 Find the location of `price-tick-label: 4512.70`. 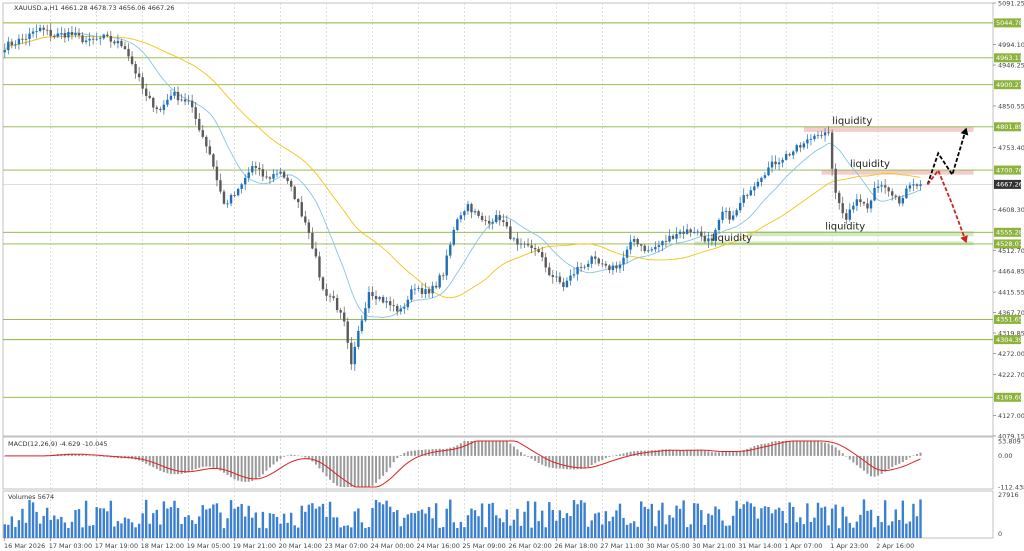

price-tick-label: 4512.70 is located at coordinates (1011, 251).